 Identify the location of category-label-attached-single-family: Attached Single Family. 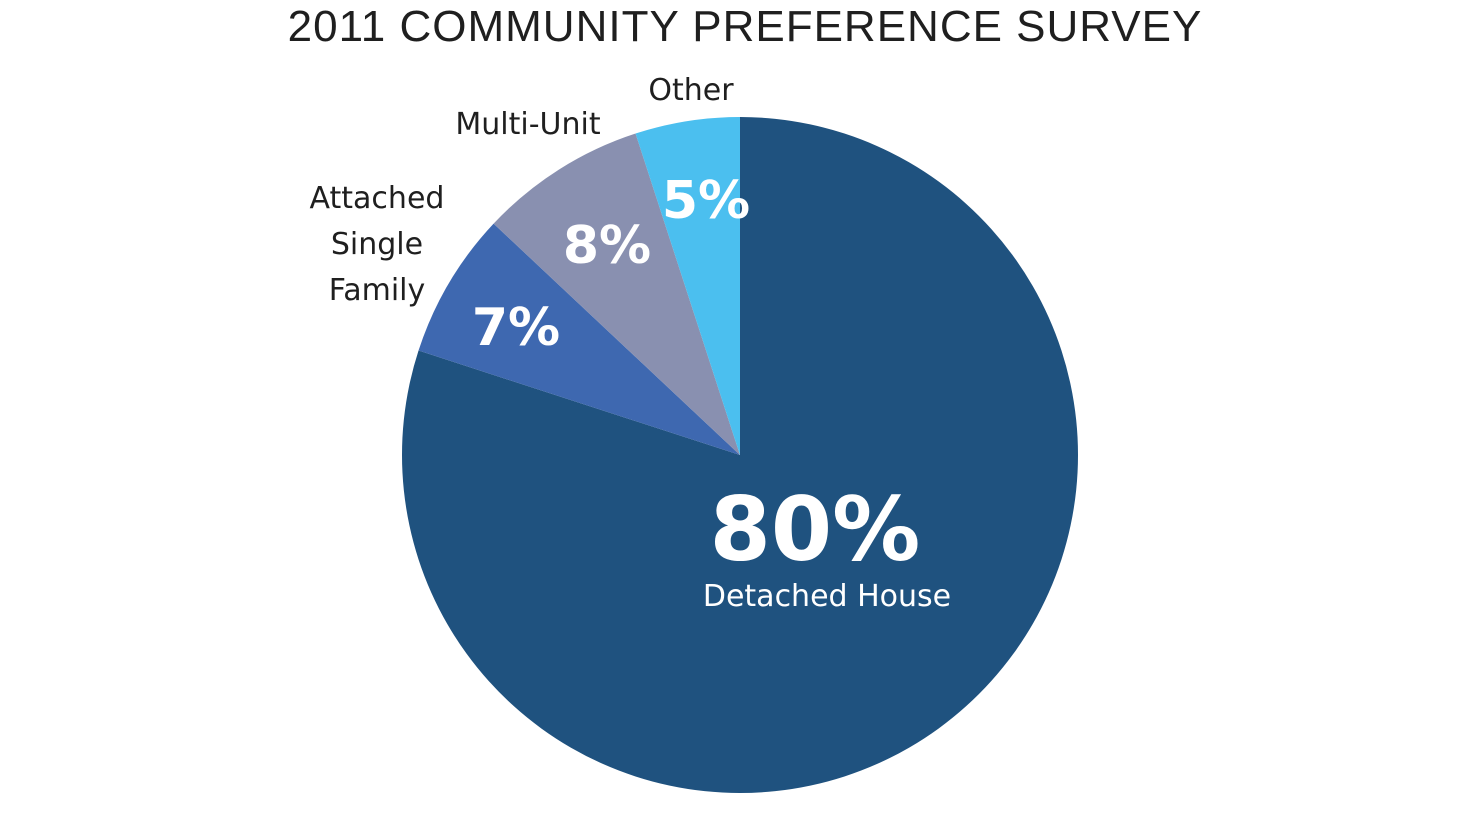
(377, 244).